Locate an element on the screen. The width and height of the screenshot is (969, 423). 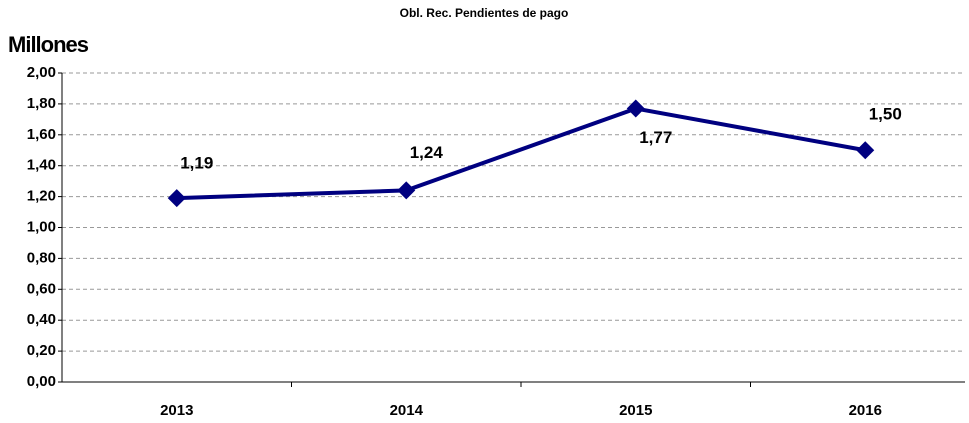
data-label: 1,77 is located at coordinates (655, 137).